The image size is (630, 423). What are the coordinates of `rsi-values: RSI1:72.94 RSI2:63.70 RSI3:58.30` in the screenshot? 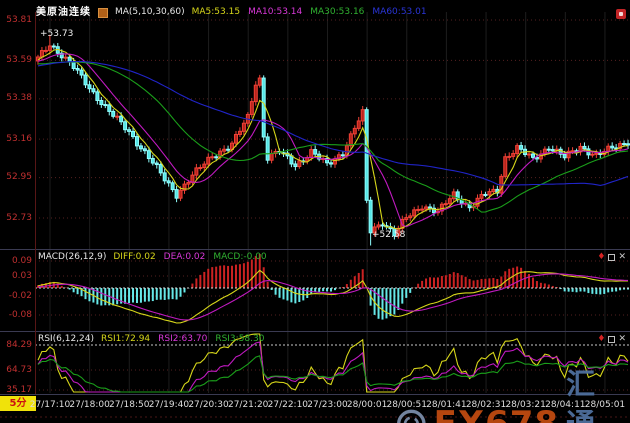 It's located at (182, 339).